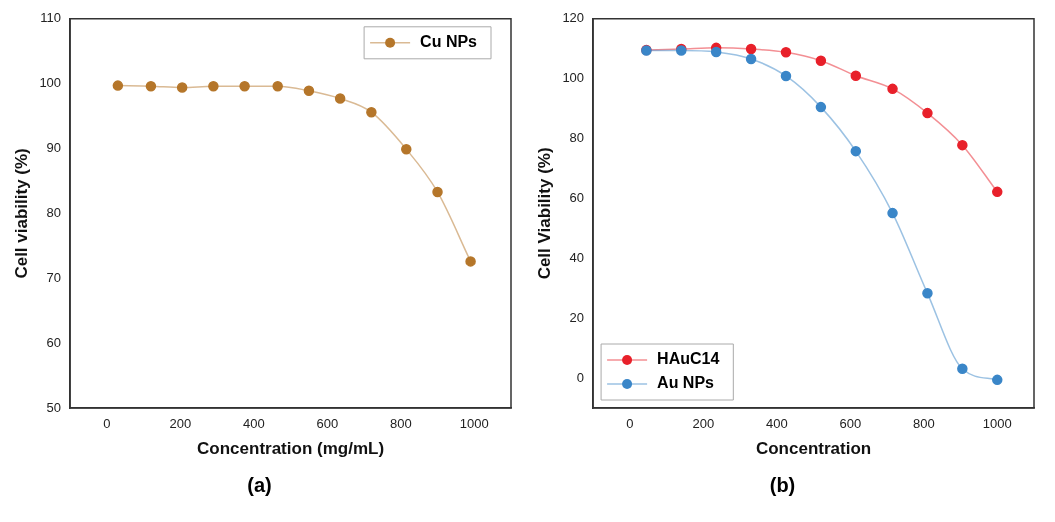  What do you see at coordinates (54, 148) in the screenshot?
I see `y-tick-label: 90` at bounding box center [54, 148].